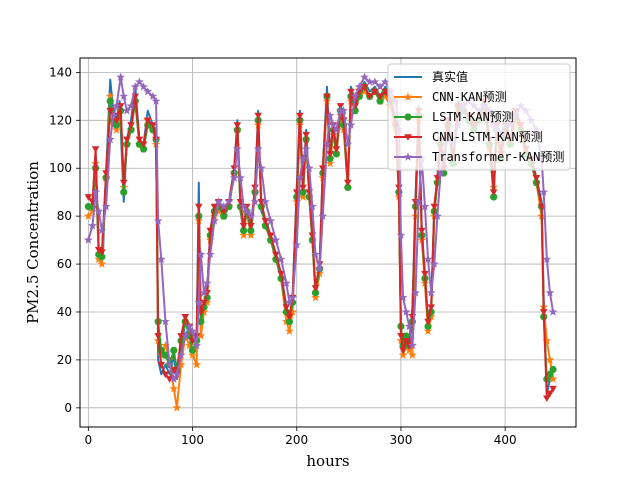 The image size is (640, 480). Describe the element at coordinates (192, 440) in the screenshot. I see `x-tick-label: 100` at that location.